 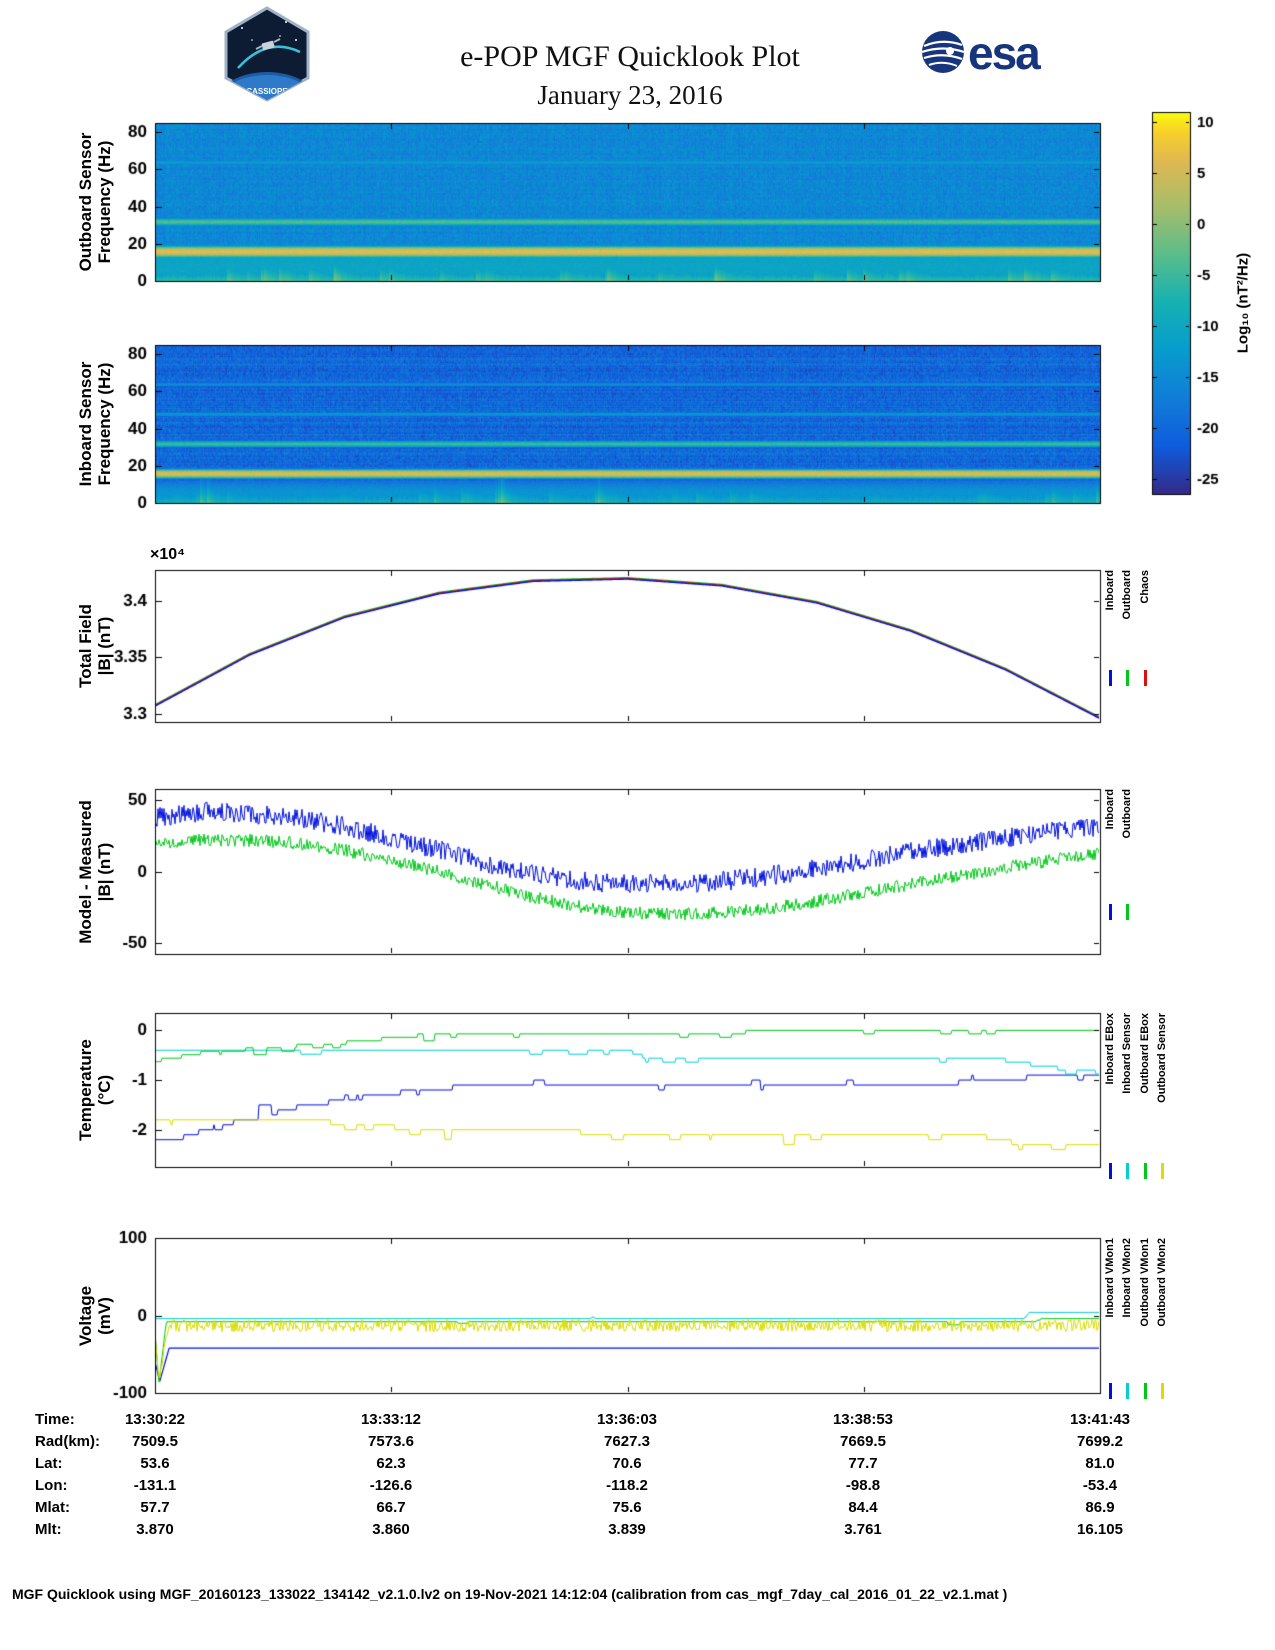 I want to click on legend-total-field: Inboard Outboard Chaos, so click(x=1128, y=687).